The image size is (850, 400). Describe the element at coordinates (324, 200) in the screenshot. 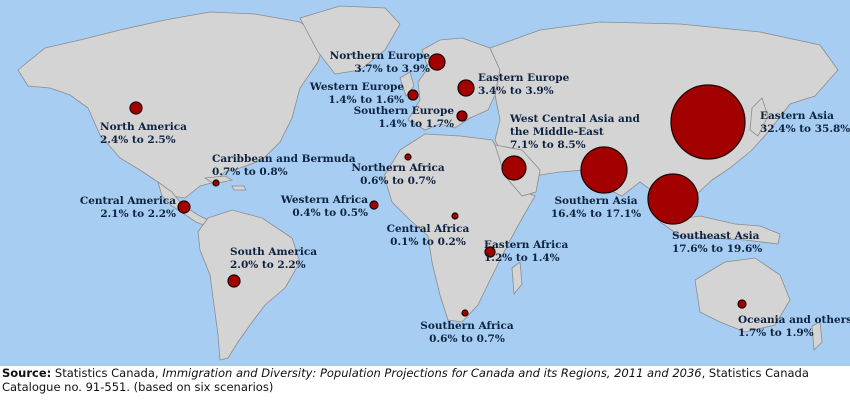

I see `region-name-western-africa: Western Africa` at that location.